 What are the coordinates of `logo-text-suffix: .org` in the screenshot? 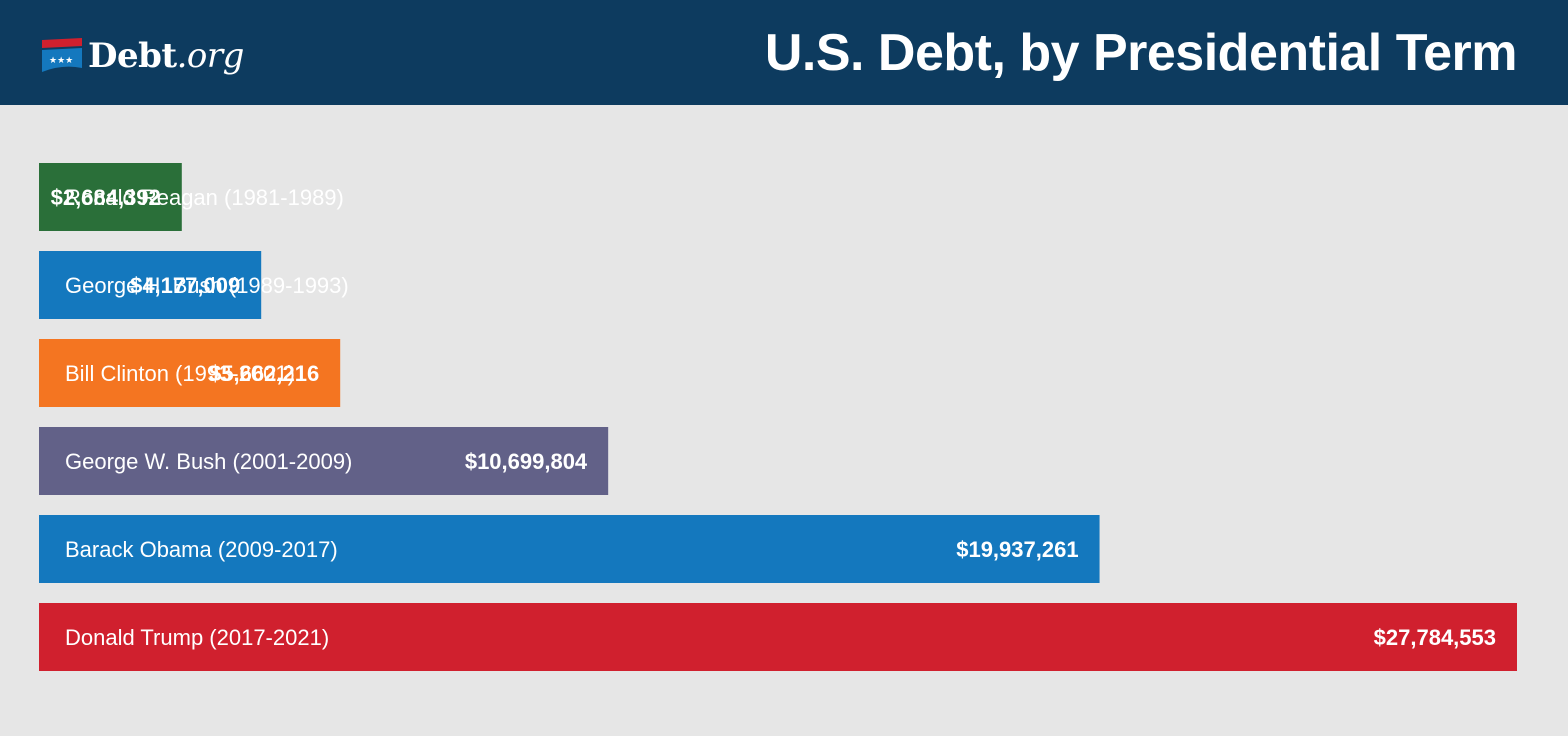 It's located at (210, 56).